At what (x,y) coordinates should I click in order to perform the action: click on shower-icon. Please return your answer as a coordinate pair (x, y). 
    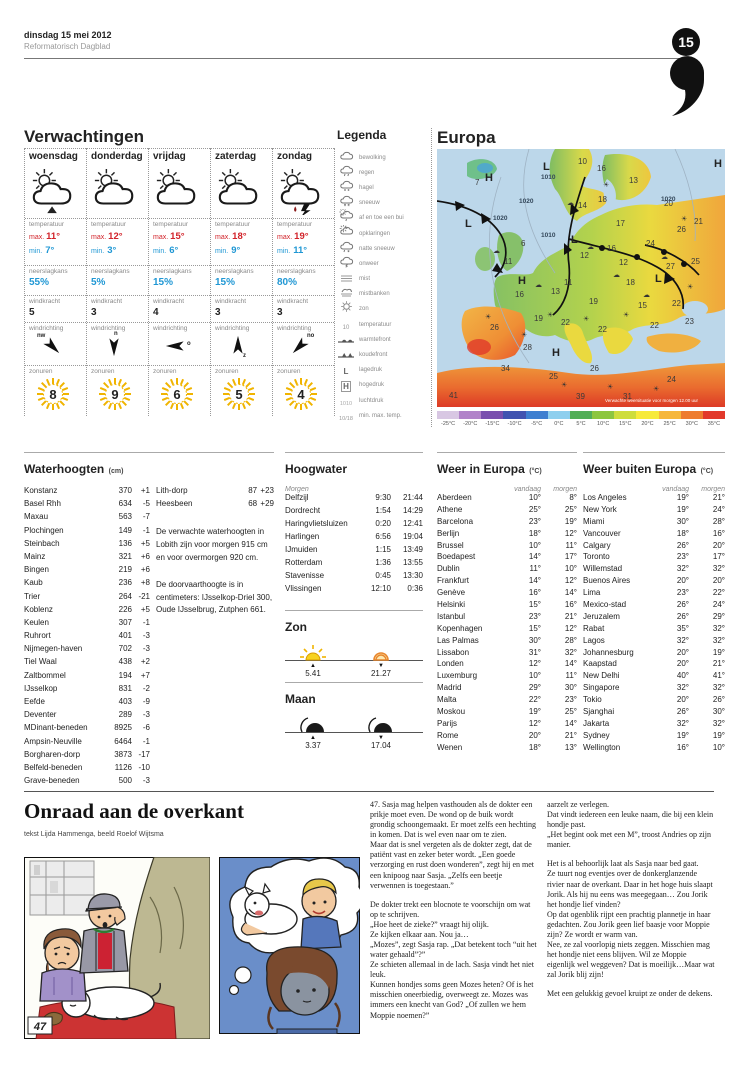
    Looking at the image, I should click on (346, 217).